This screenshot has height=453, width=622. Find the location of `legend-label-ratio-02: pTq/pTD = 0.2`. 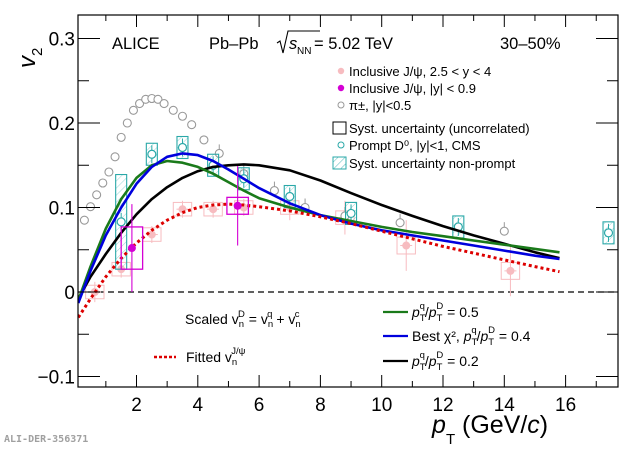

legend-label-ratio-02: pTq/pTD = 0.2 is located at coordinates (445, 361).